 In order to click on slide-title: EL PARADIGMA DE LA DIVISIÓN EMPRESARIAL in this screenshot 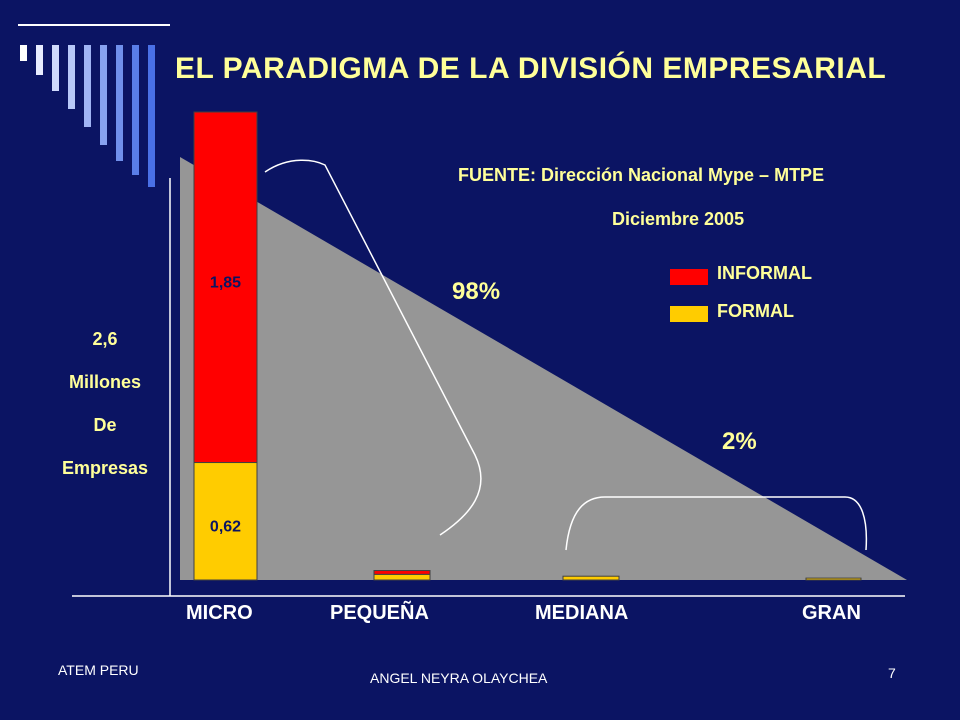, I will do `click(531, 68)`.